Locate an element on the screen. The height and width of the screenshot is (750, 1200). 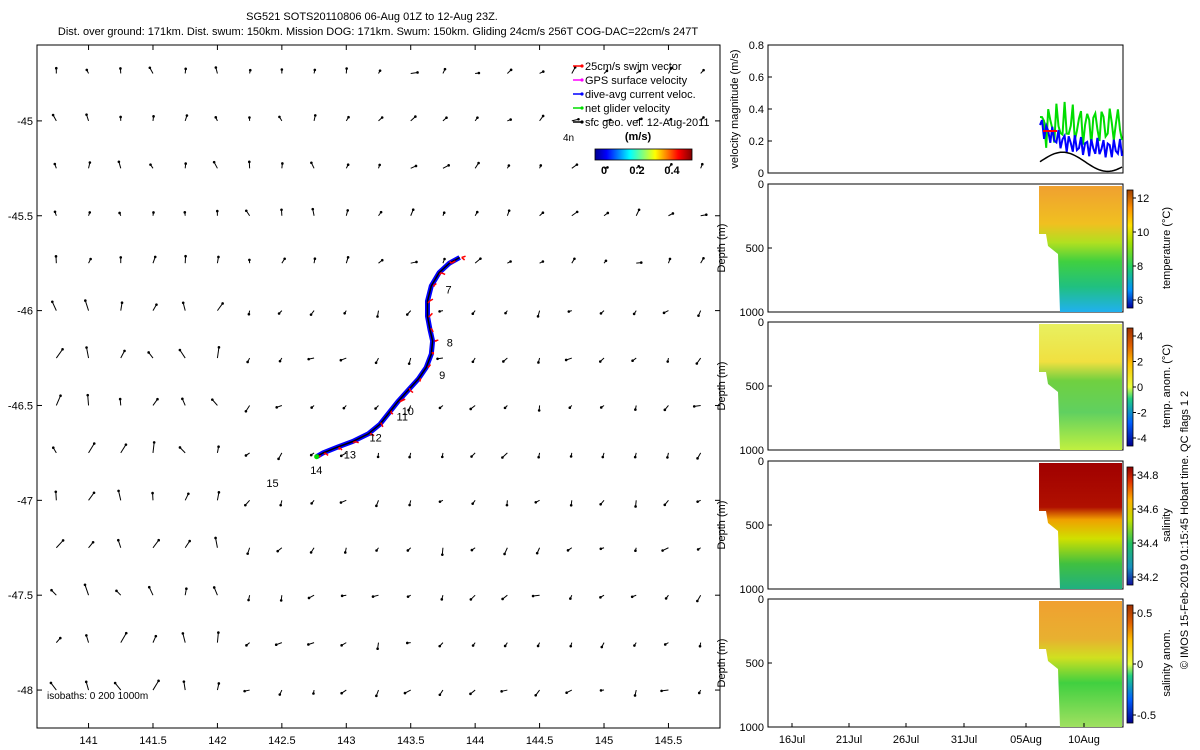
section-panel-sal_anom: 0 500 1000 Depth (m) -0.5 0 0.5 salinity anom. is located at coordinates (944, 664).